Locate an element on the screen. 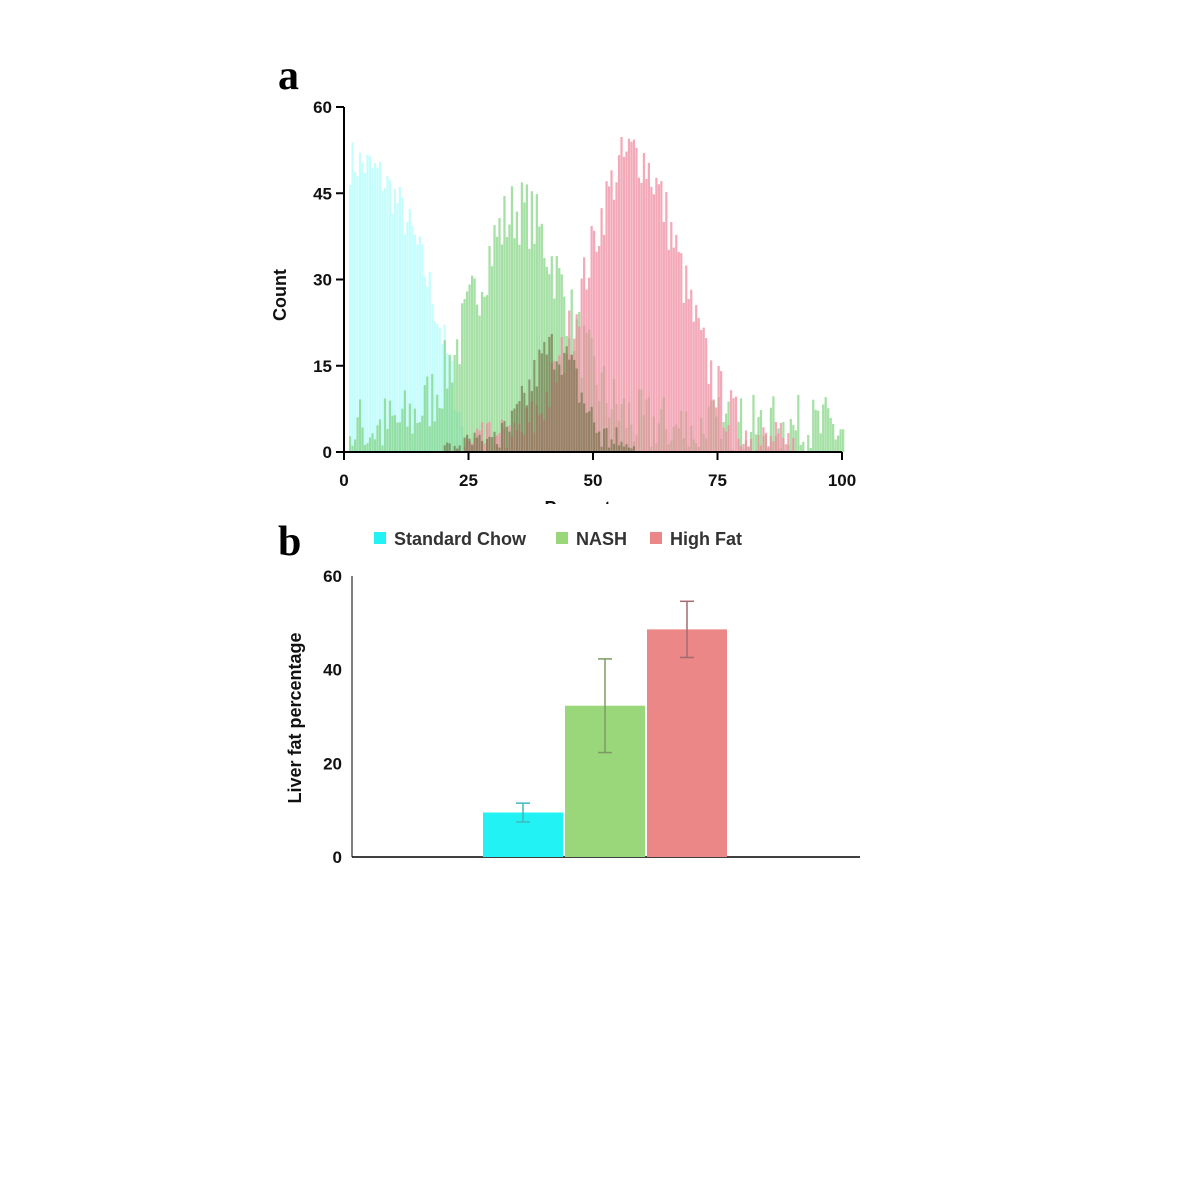 This screenshot has width=1200, height=1200. histogram-y-tick-label: 30 is located at coordinates (322, 280).